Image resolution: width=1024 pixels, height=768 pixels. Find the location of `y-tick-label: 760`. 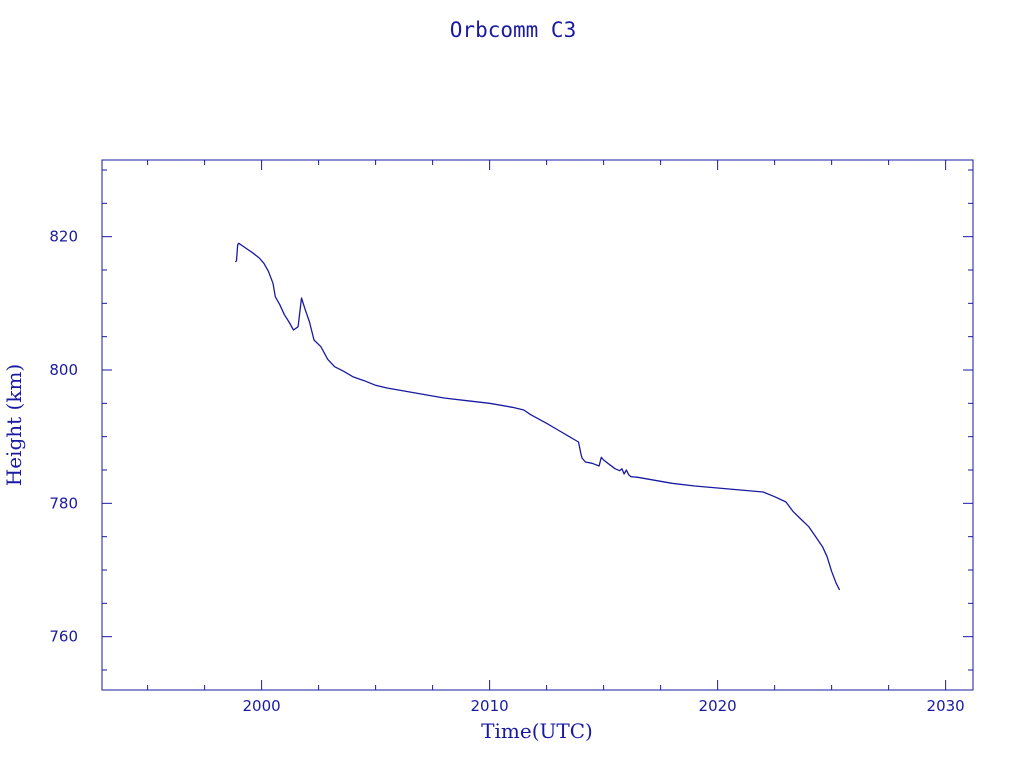

y-tick-label: 760 is located at coordinates (63, 637).